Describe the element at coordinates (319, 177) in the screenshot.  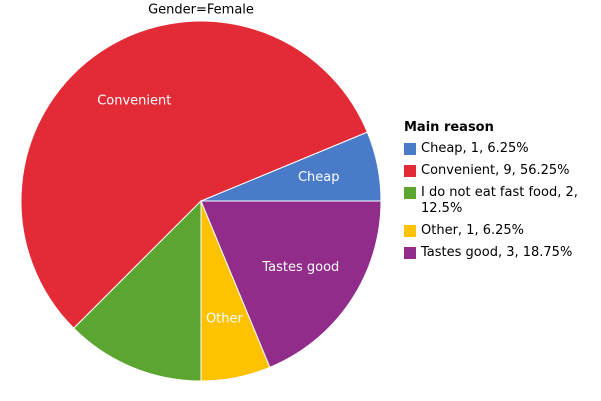
I see `slice-label: Cheap` at that location.